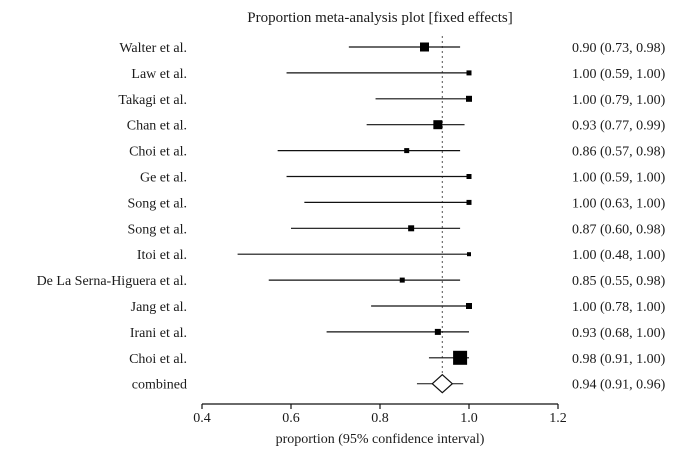  What do you see at coordinates (619, 385) in the screenshot?
I see `combined-label: 0.94 (0.91, 0.96)` at bounding box center [619, 385].